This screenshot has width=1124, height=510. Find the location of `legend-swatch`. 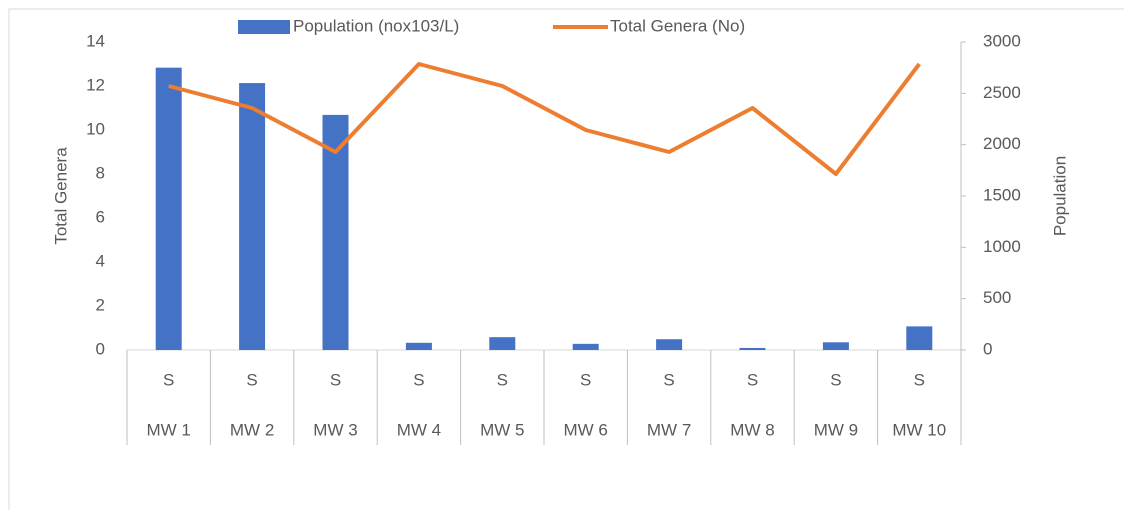

legend-swatch is located at coordinates (264, 27).